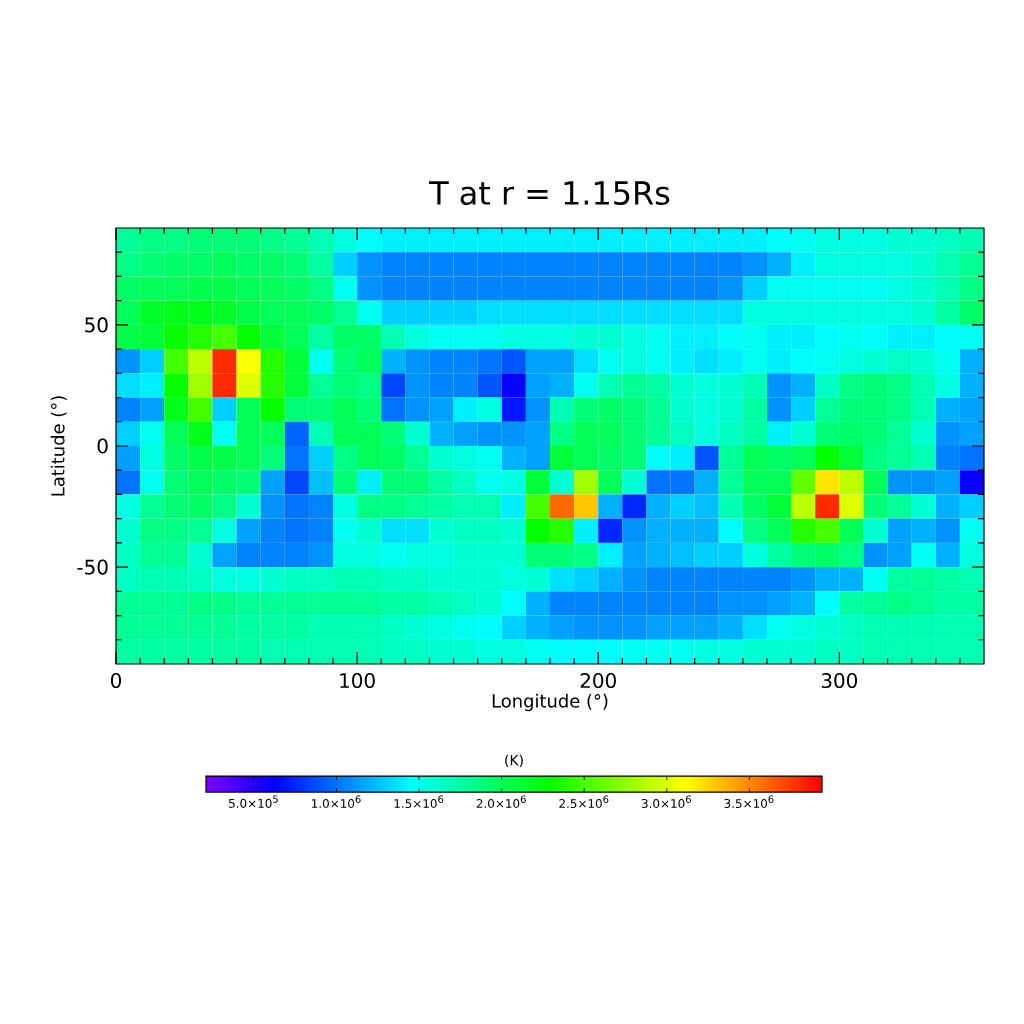 The image size is (1024, 1024). I want to click on x-tick-label: 300, so click(839, 681).